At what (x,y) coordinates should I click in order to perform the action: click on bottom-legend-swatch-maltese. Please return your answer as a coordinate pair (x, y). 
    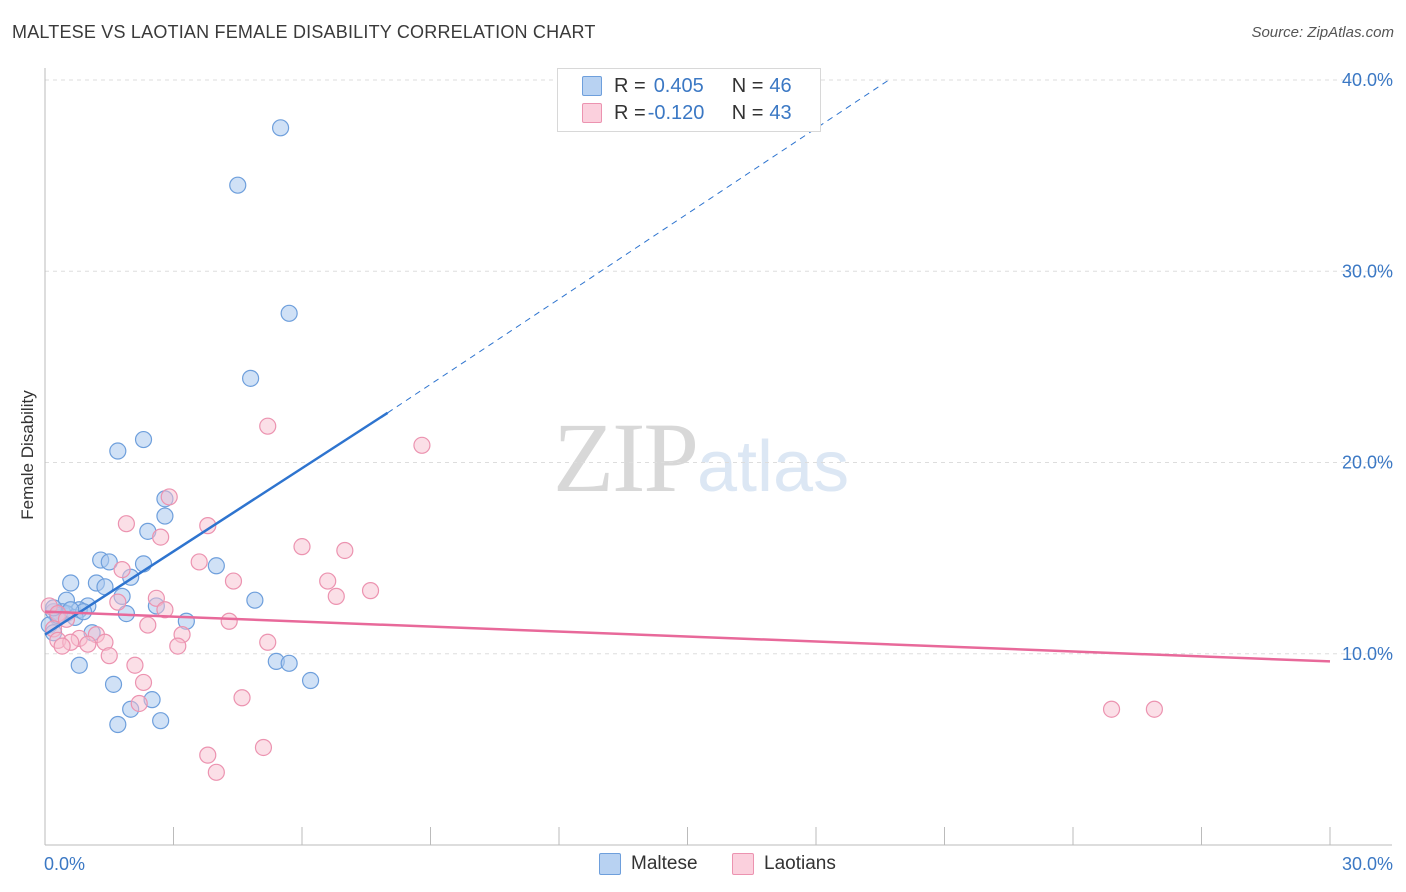
    Looking at the image, I should click on (610, 864).